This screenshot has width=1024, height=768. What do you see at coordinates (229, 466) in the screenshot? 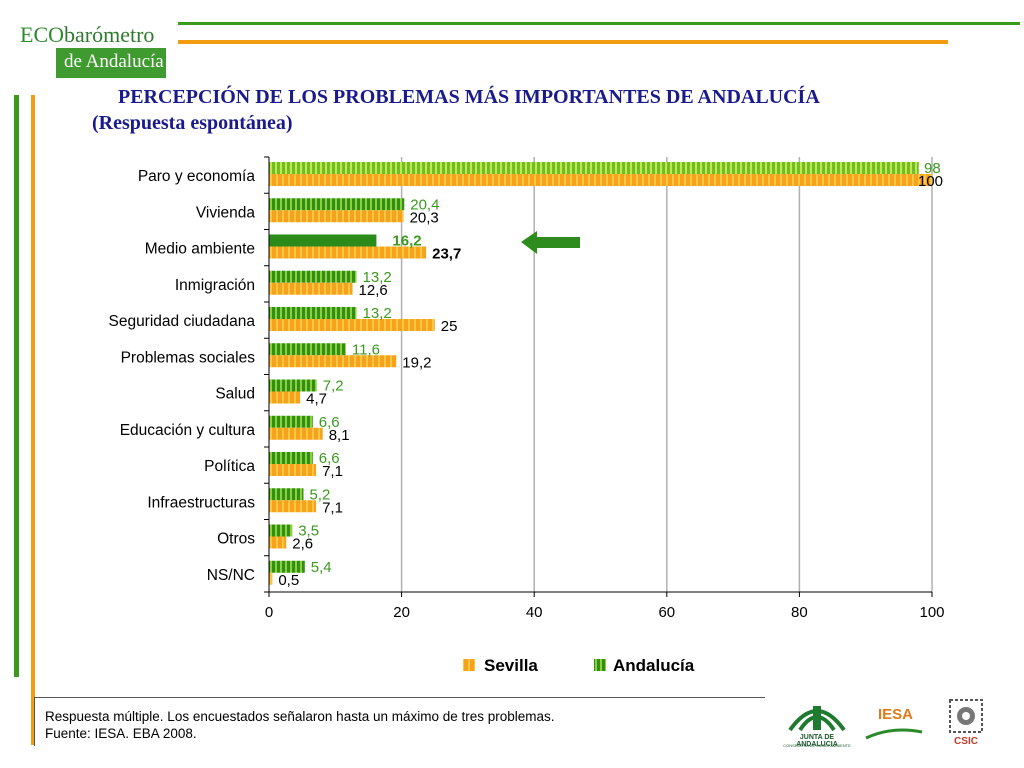
I see `category-label: Política` at bounding box center [229, 466].